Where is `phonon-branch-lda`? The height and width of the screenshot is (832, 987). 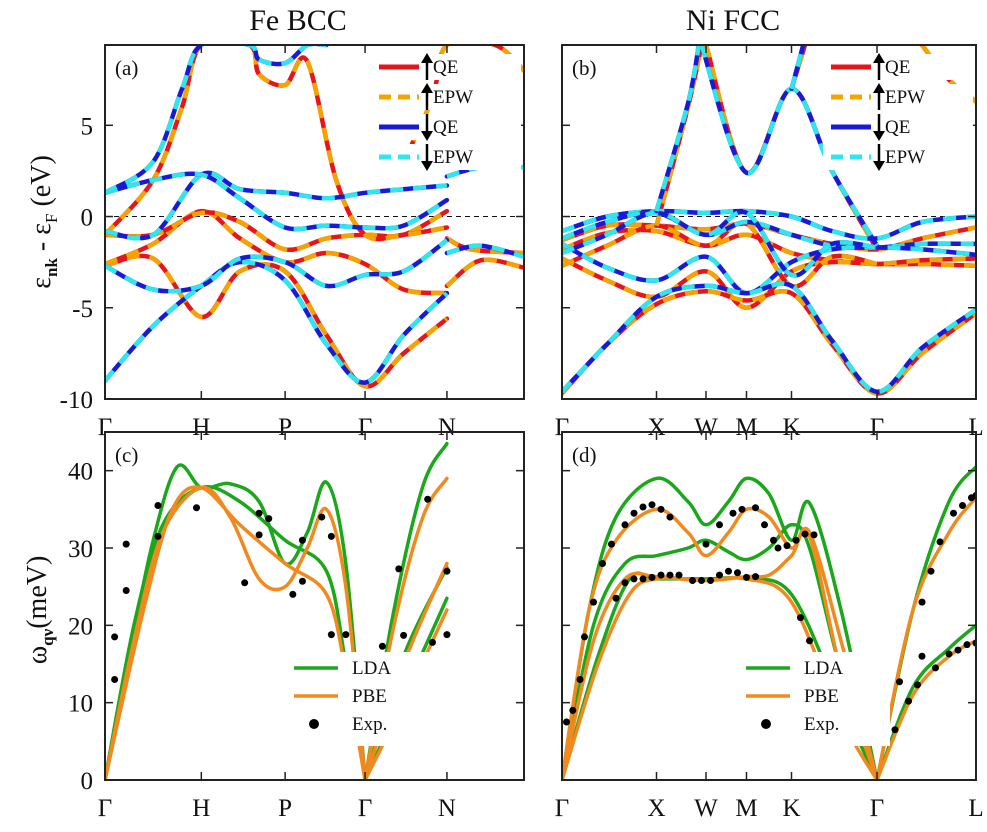
phonon-branch-lda is located at coordinates (720, 628).